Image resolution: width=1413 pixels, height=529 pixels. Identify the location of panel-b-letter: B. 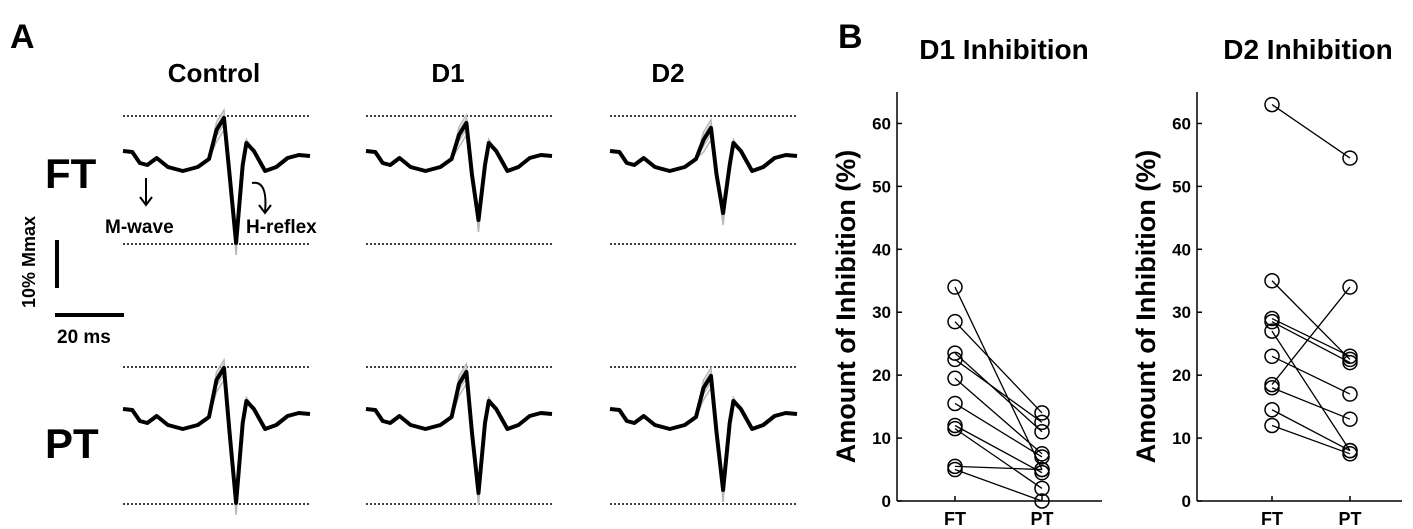
(850, 37).